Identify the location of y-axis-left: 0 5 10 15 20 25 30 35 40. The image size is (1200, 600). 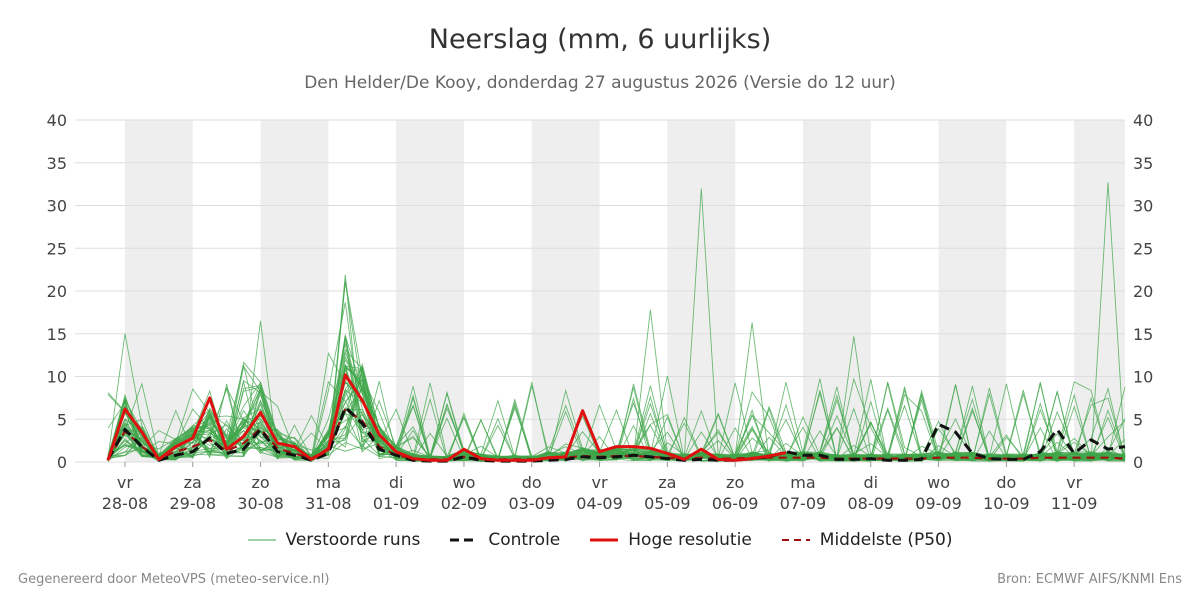
(57, 291).